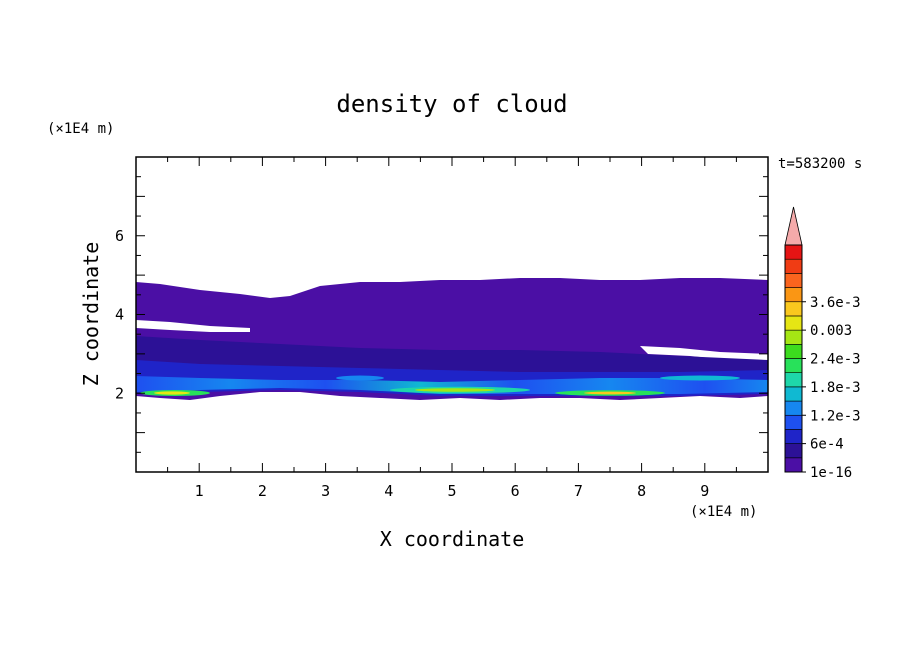  What do you see at coordinates (119, 236) in the screenshot?
I see `y-tick-label: 6` at bounding box center [119, 236].